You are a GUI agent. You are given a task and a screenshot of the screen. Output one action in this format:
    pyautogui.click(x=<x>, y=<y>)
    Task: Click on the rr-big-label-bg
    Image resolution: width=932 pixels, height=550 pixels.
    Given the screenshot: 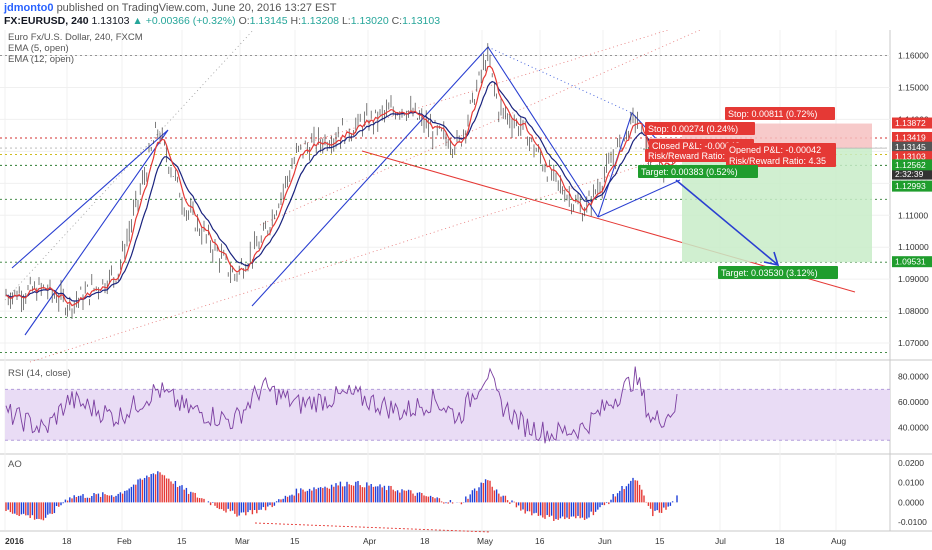 What is the action you would take?
    pyautogui.click(x=781, y=160)
    